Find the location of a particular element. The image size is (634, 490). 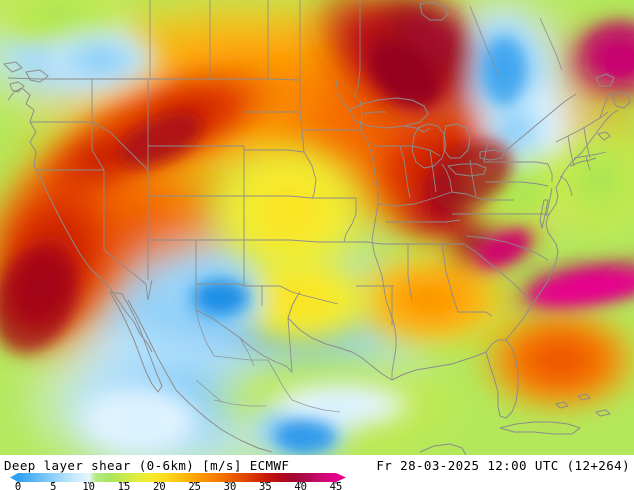

lake-michigan is located at coordinates (429, 146).